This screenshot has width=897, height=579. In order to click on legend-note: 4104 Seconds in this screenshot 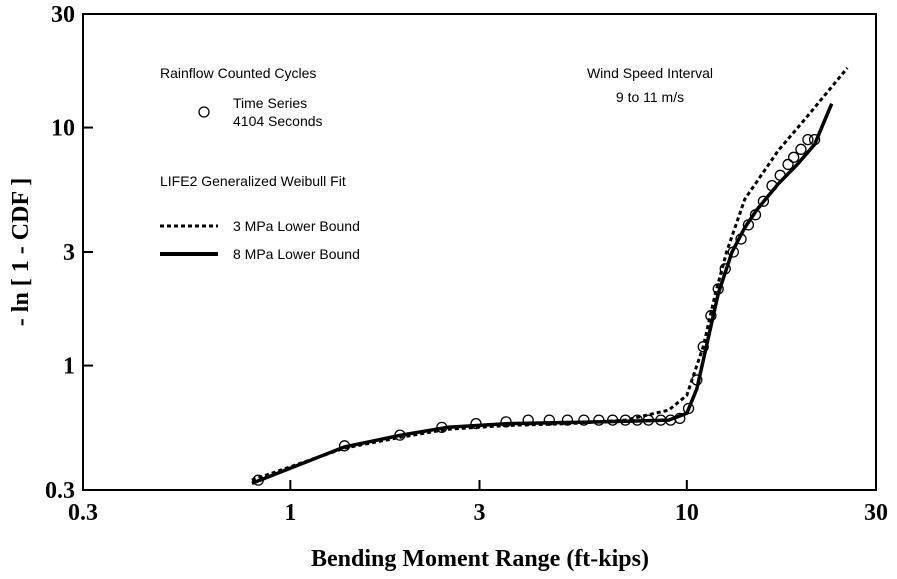, I will do `click(278, 121)`.